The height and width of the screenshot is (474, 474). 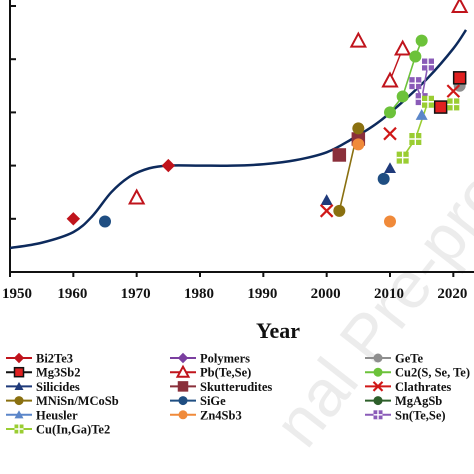 I want to click on series-line, so click(x=406, y=76).